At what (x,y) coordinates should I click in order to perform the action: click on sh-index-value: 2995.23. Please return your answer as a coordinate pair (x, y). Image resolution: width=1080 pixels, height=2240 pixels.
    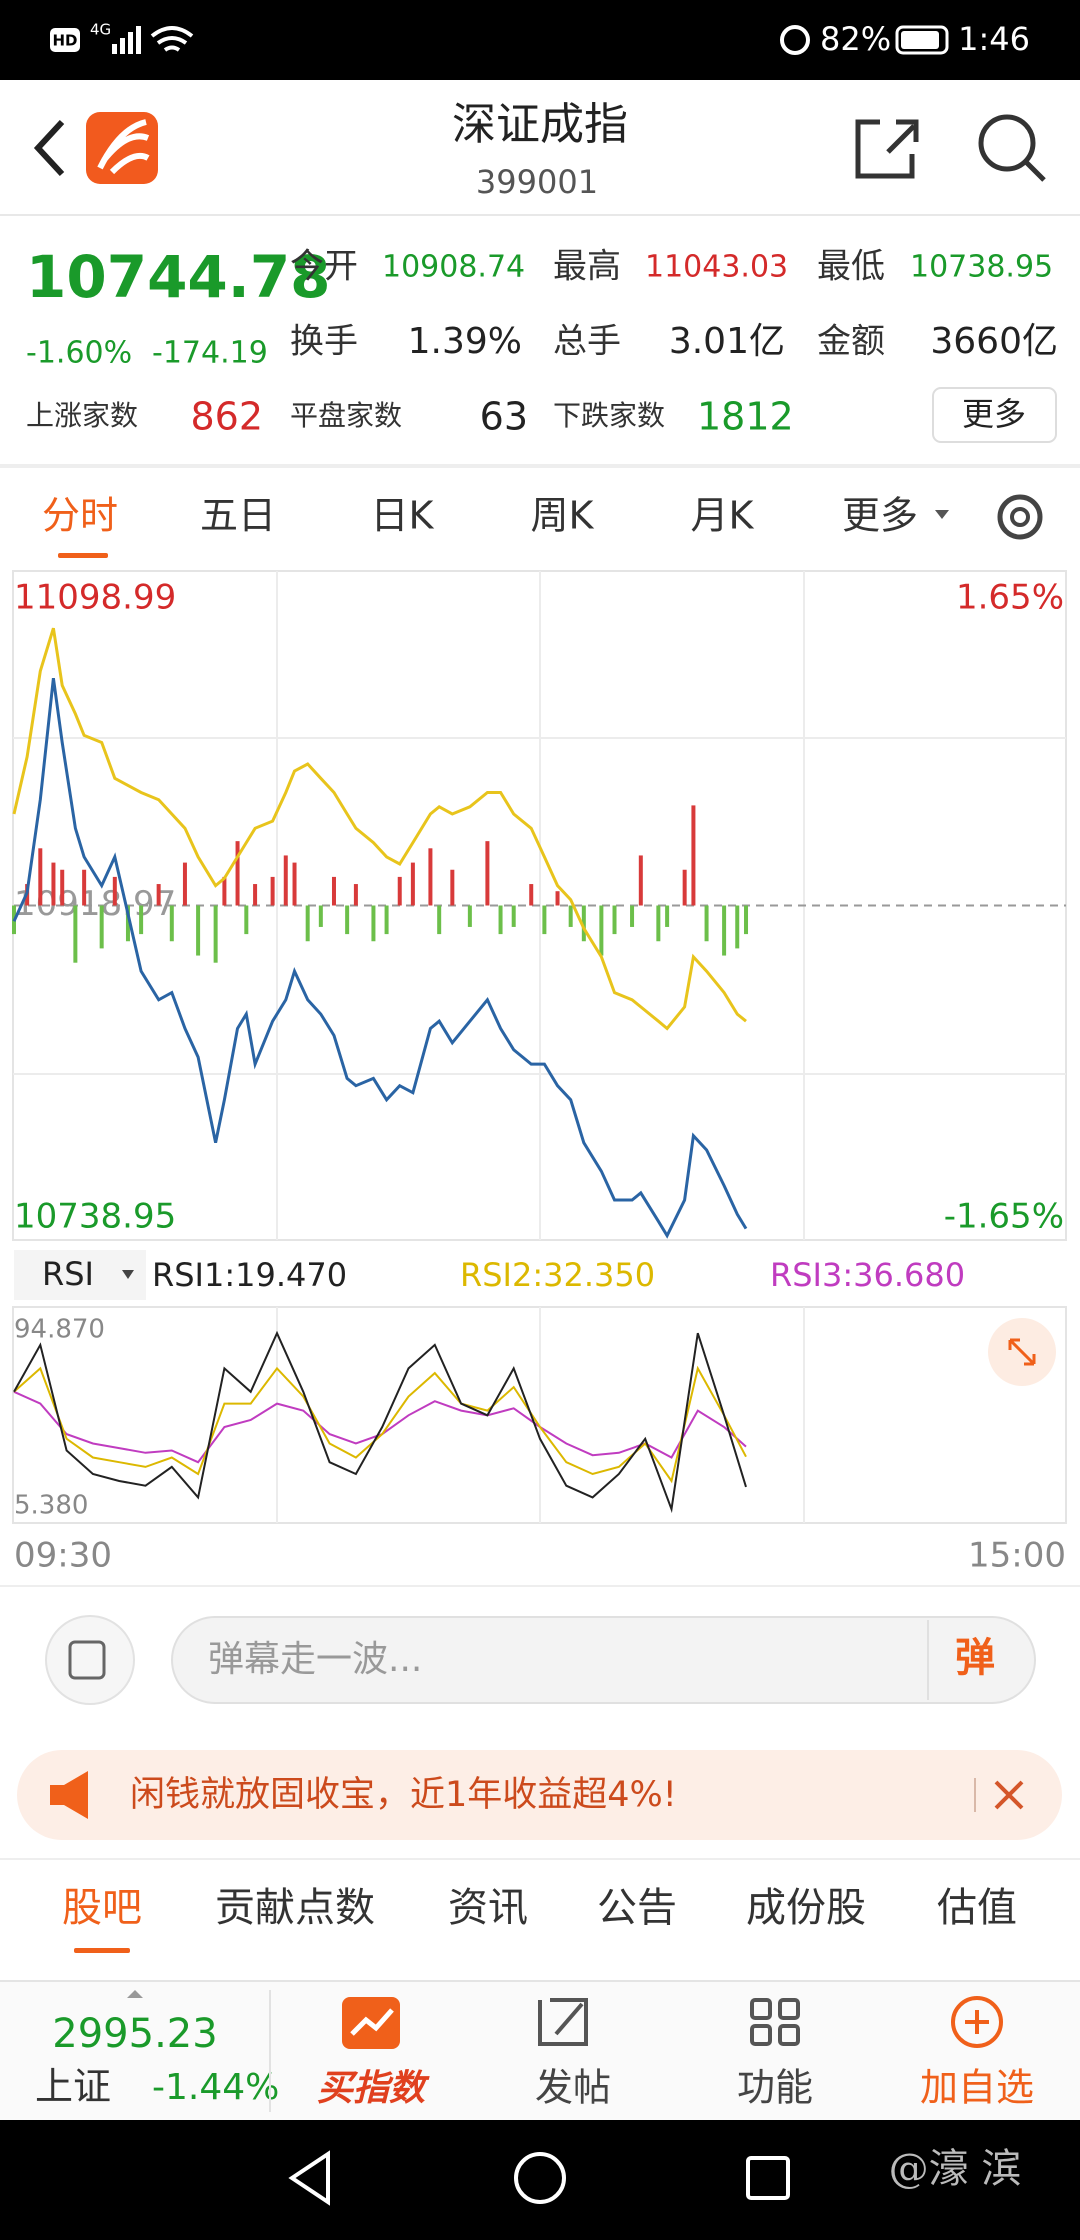
    Looking at the image, I should click on (134, 2034).